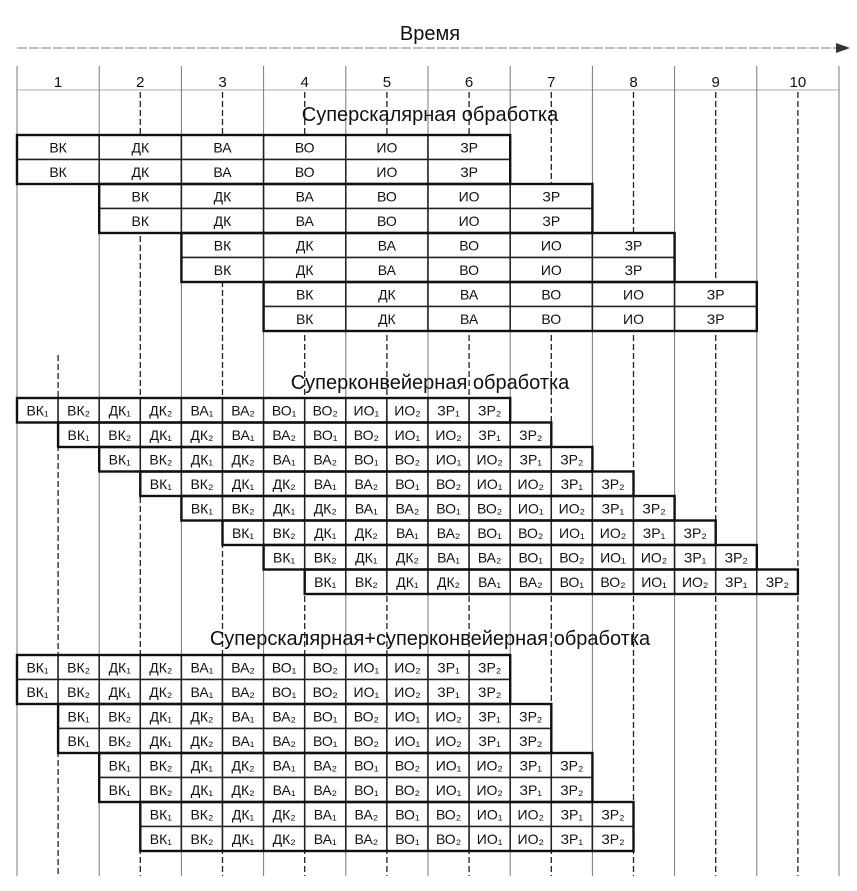  What do you see at coordinates (551, 82) in the screenshot?
I see `time-label: 7` at bounding box center [551, 82].